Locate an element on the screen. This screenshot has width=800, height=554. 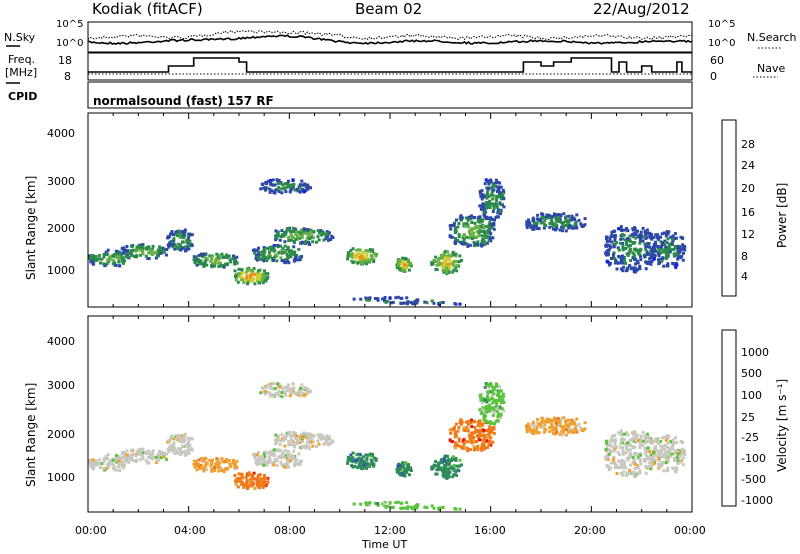
freq-unit-label: [MHz] is located at coordinates (21, 72).